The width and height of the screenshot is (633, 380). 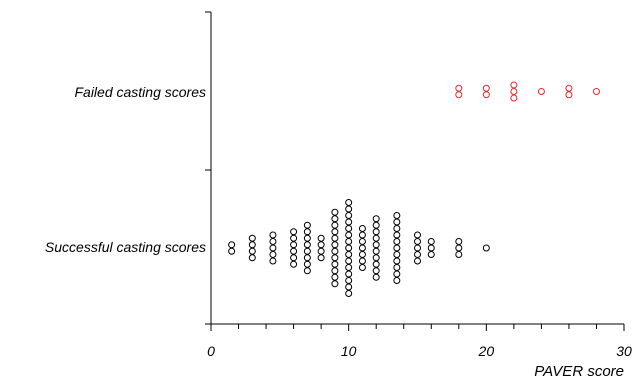 I want to click on x-tick-label: 0, so click(x=211, y=351).